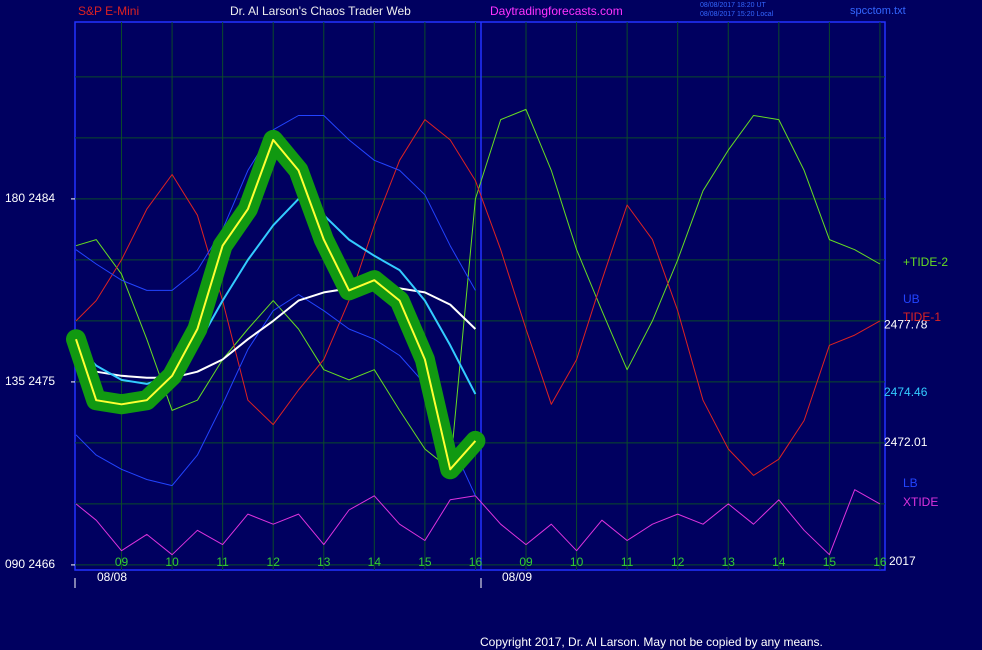 This screenshot has width=982, height=650. What do you see at coordinates (733, 5) in the screenshot?
I see `timestamp: 08/08/2017 18:20 UT` at bounding box center [733, 5].